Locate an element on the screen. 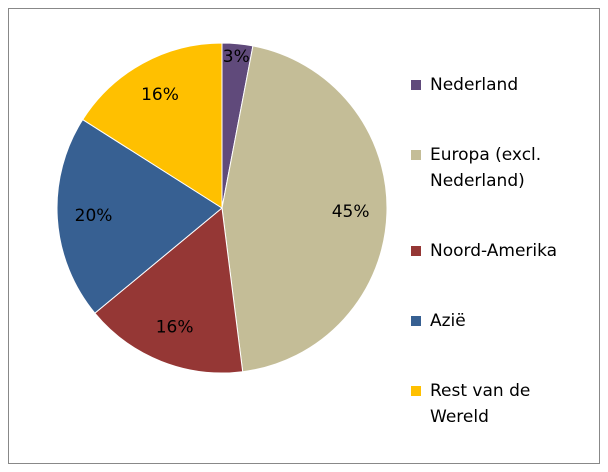  legend-label: Azië is located at coordinates (448, 321).